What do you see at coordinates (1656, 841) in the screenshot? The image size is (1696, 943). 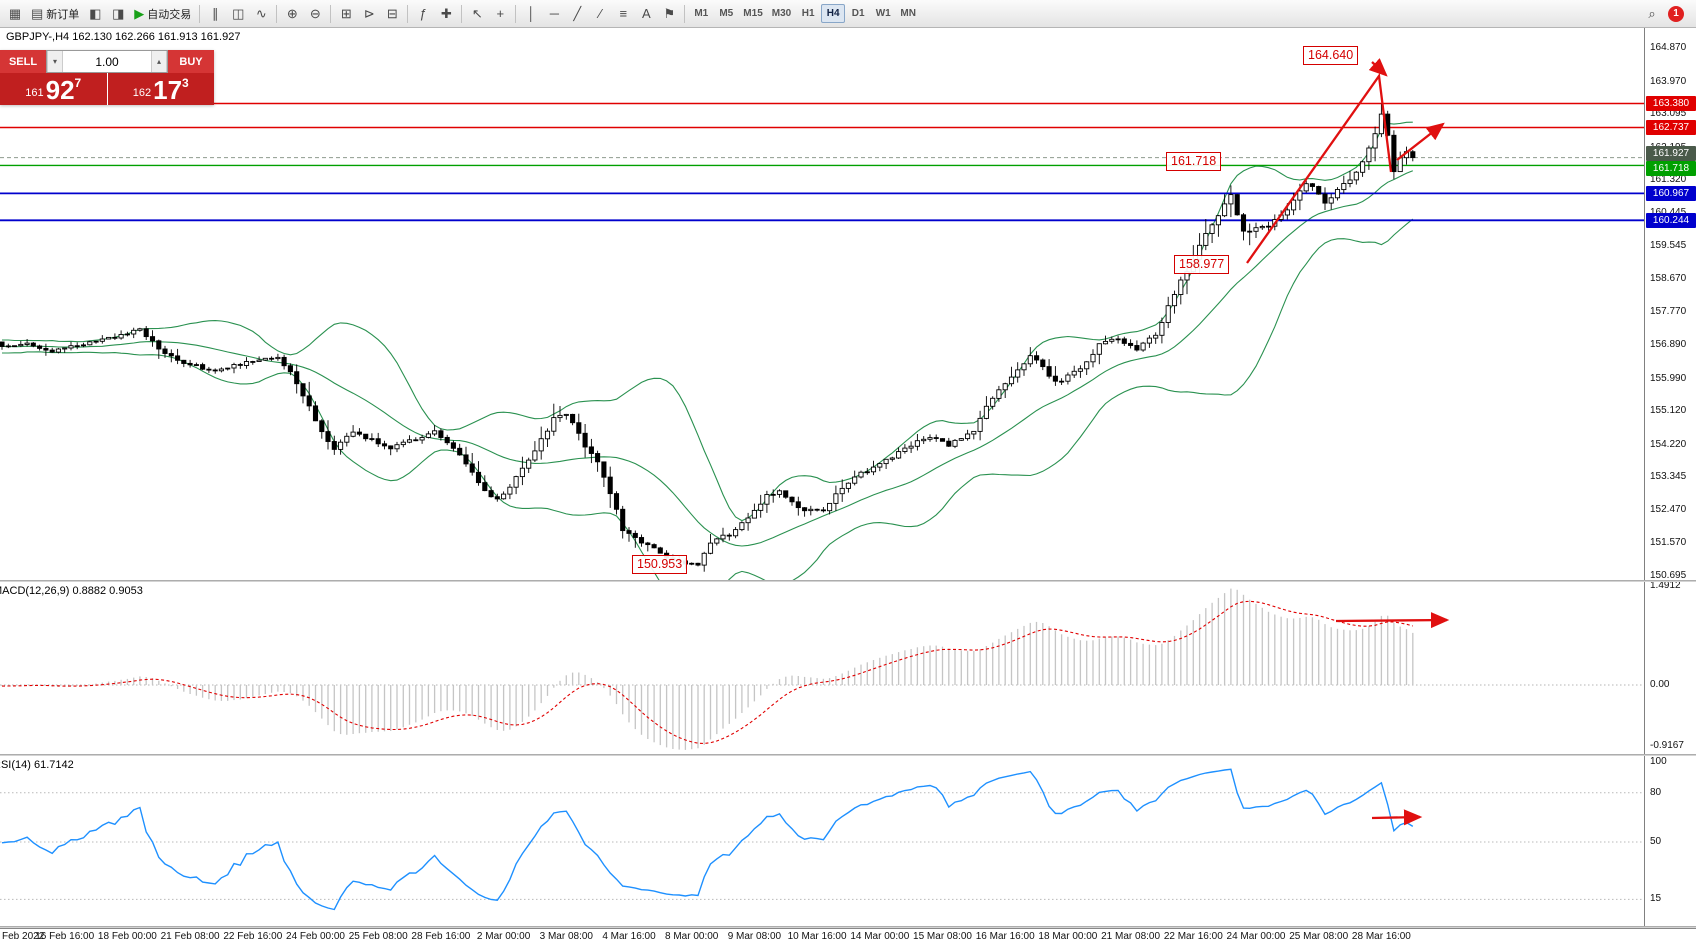 I see `rsi-axis-label: 50` at bounding box center [1656, 841].